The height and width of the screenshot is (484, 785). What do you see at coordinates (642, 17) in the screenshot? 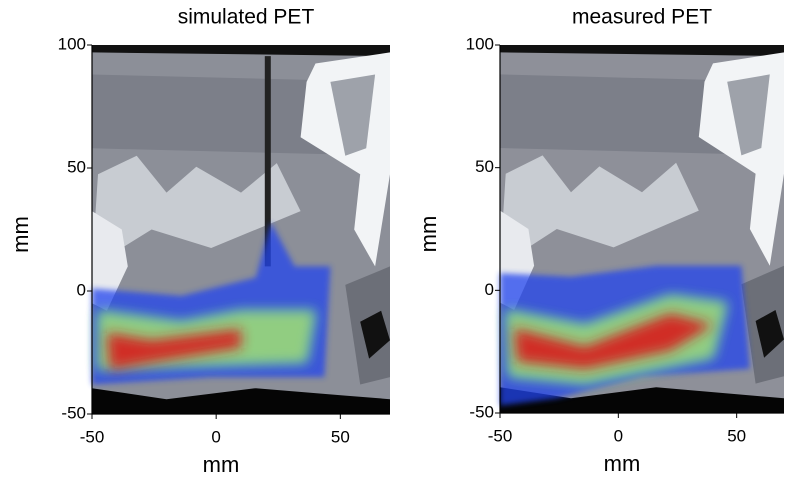
I see `chart-title: measured PET` at bounding box center [642, 17].